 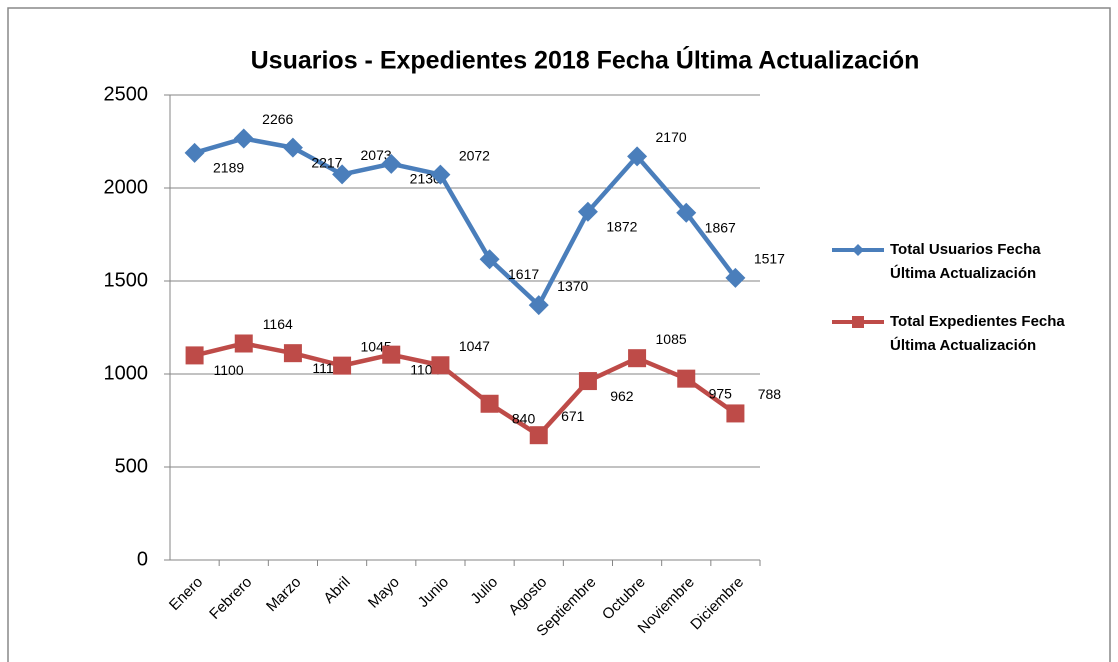 I want to click on data-label: 788, so click(x=770, y=394).